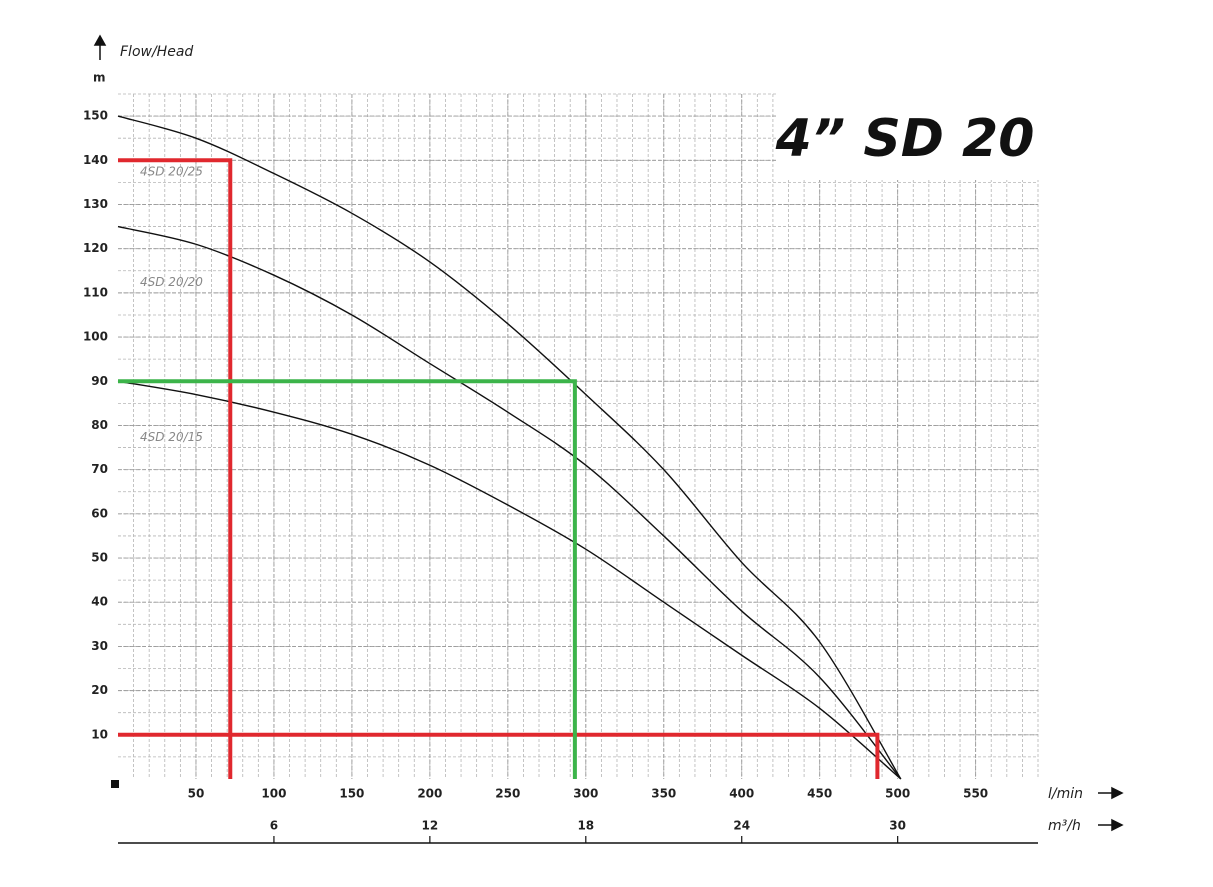  What do you see at coordinates (95, 337) in the screenshot?
I see `y-tick-label: 100` at bounding box center [95, 337].